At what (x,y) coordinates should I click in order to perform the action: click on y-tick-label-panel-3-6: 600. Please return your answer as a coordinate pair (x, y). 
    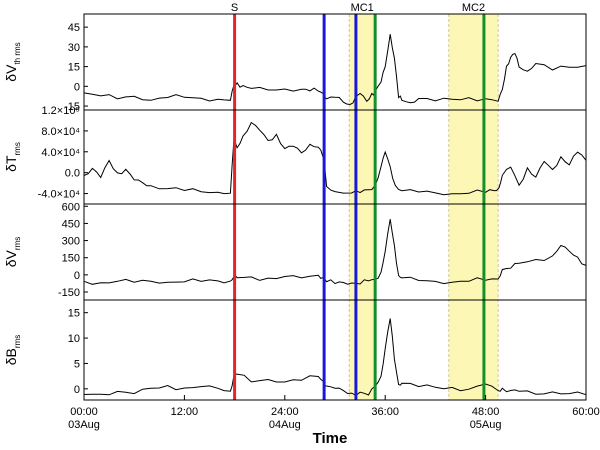
    Looking at the image, I should click on (71, 207).